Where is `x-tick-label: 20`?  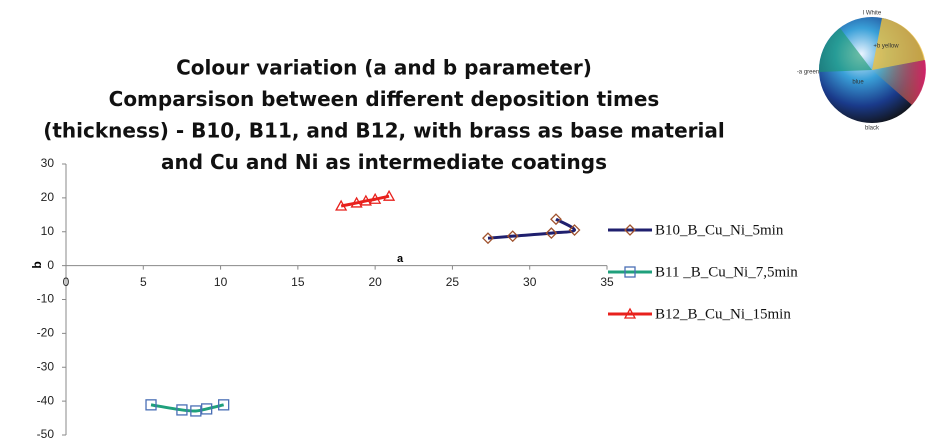 x-tick-label: 20 is located at coordinates (375, 282).